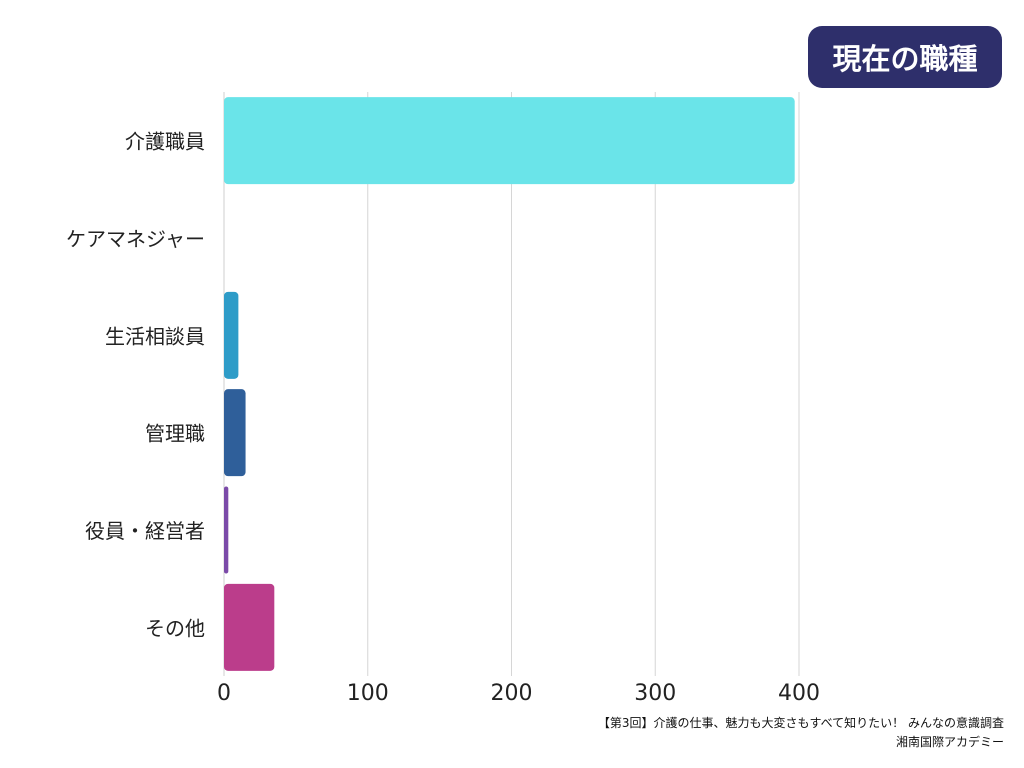  Describe the element at coordinates (175, 434) in the screenshot. I see `category-label: 管理職` at that location.